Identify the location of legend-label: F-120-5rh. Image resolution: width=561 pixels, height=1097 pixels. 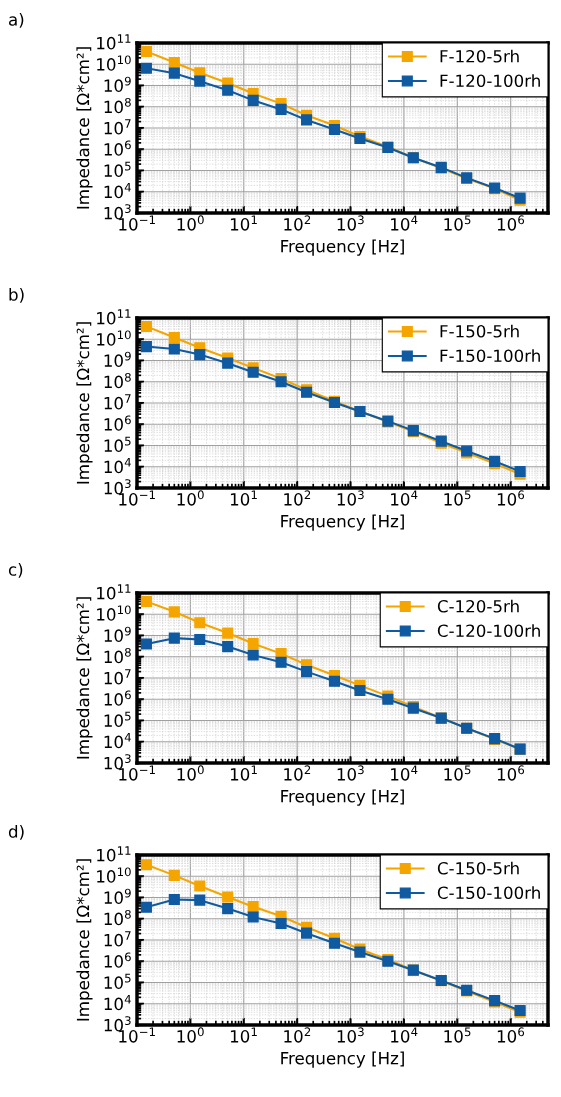
(479, 56).